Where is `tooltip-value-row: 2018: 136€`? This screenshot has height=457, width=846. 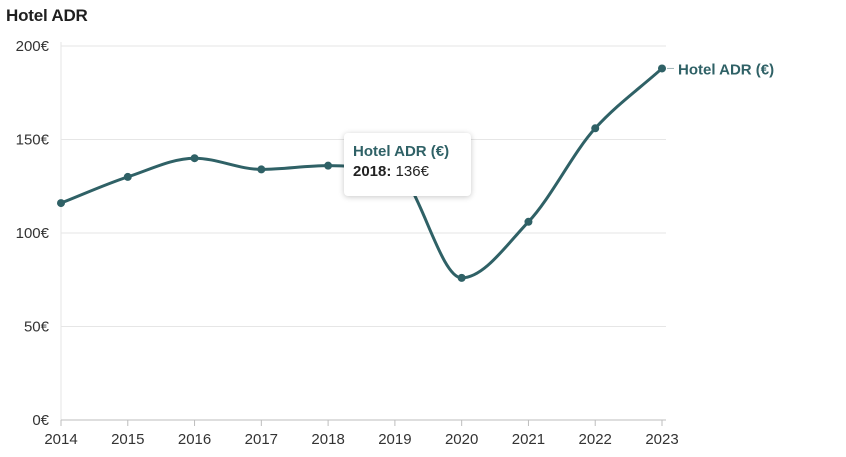
tooltip-value-row: 2018: 136€ is located at coordinates (412, 172).